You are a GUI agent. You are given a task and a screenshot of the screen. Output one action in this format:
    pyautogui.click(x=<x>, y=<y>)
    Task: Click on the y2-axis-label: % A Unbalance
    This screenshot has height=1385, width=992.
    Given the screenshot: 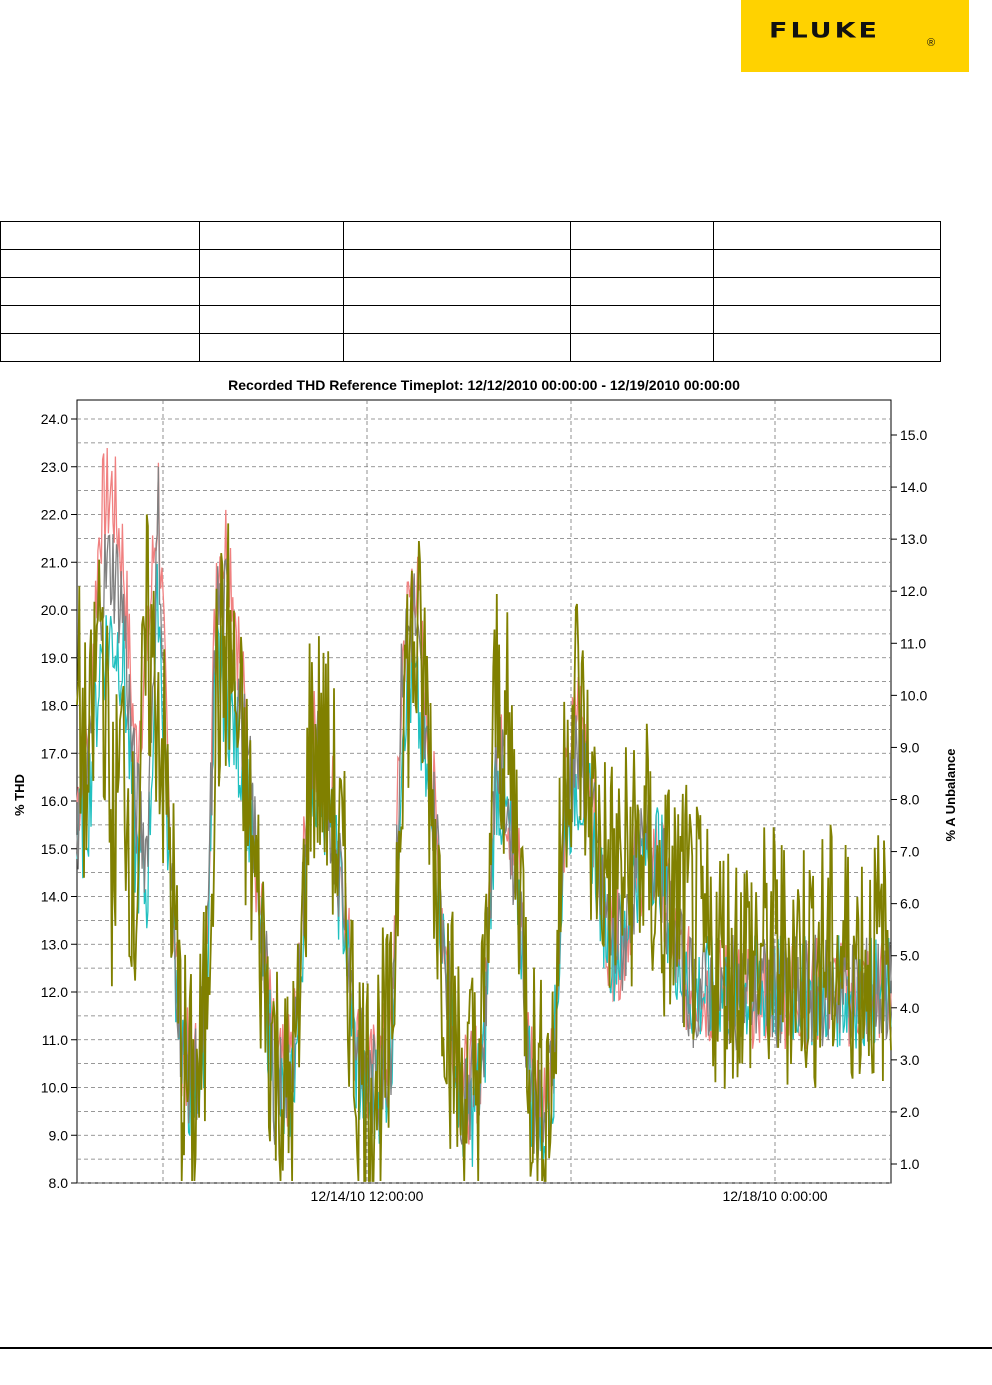 What is the action you would take?
    pyautogui.click(x=950, y=795)
    